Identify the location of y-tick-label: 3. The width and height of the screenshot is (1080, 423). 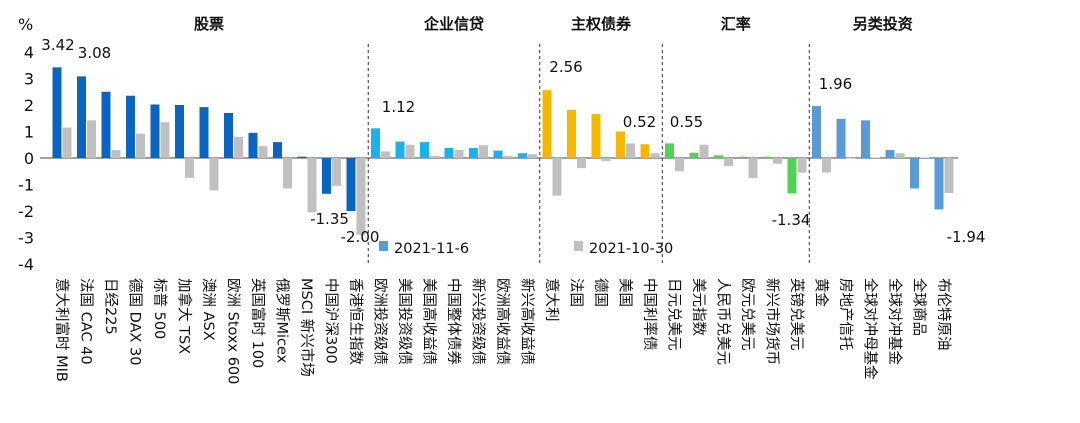
(29, 79).